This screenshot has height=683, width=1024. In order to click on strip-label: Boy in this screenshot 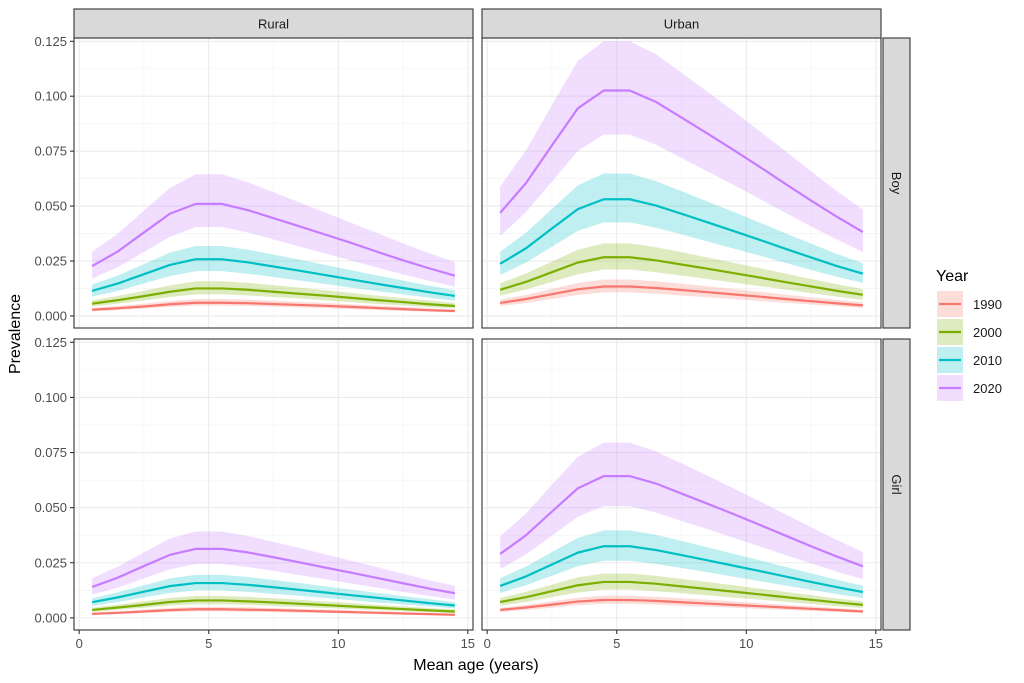, I will do `click(896, 183)`.